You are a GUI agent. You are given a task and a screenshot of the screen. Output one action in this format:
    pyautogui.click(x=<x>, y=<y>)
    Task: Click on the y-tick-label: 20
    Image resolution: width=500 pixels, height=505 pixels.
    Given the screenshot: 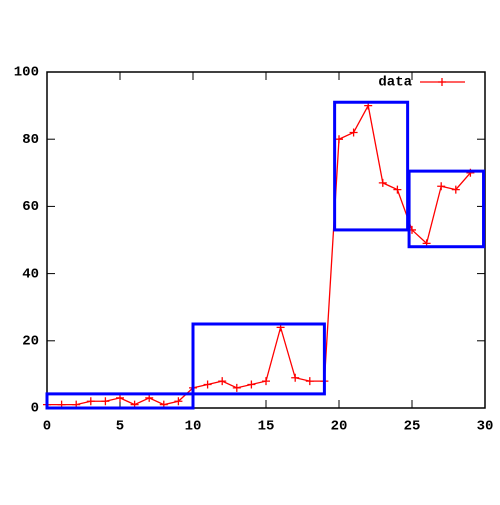 What is the action you would take?
    pyautogui.click(x=30, y=342)
    